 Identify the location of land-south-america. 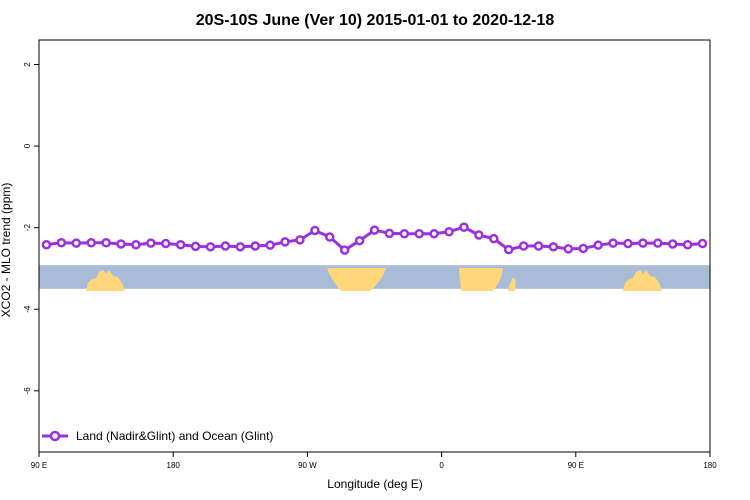
(356, 279).